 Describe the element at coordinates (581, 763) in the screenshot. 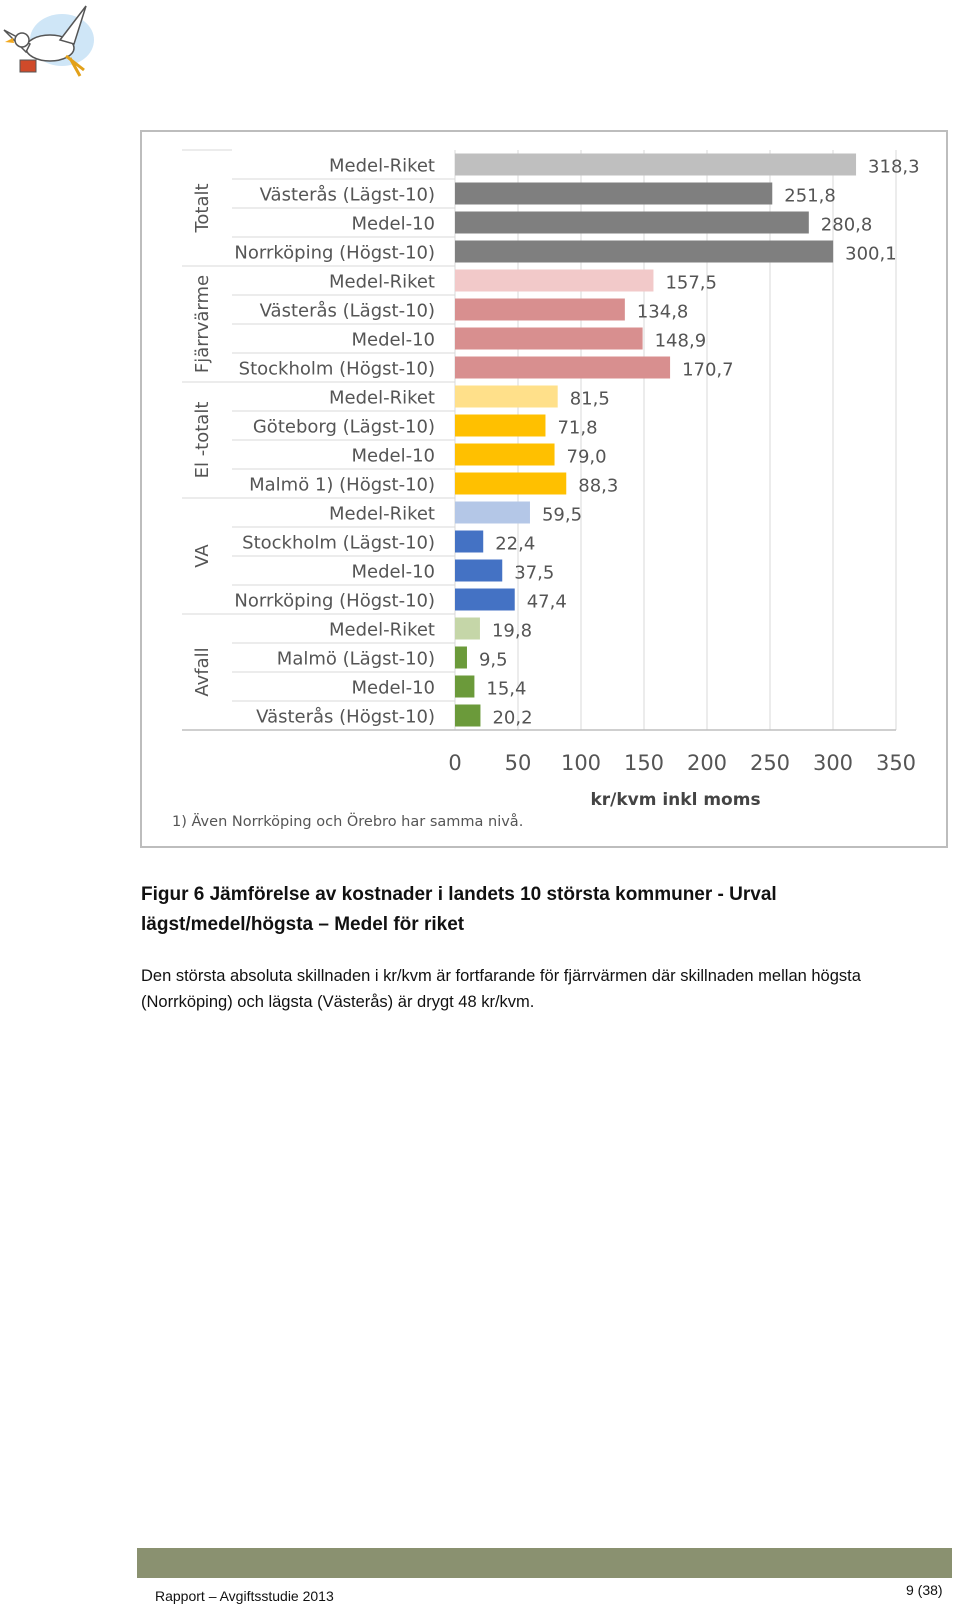

I see `x-tick-label: 100` at that location.